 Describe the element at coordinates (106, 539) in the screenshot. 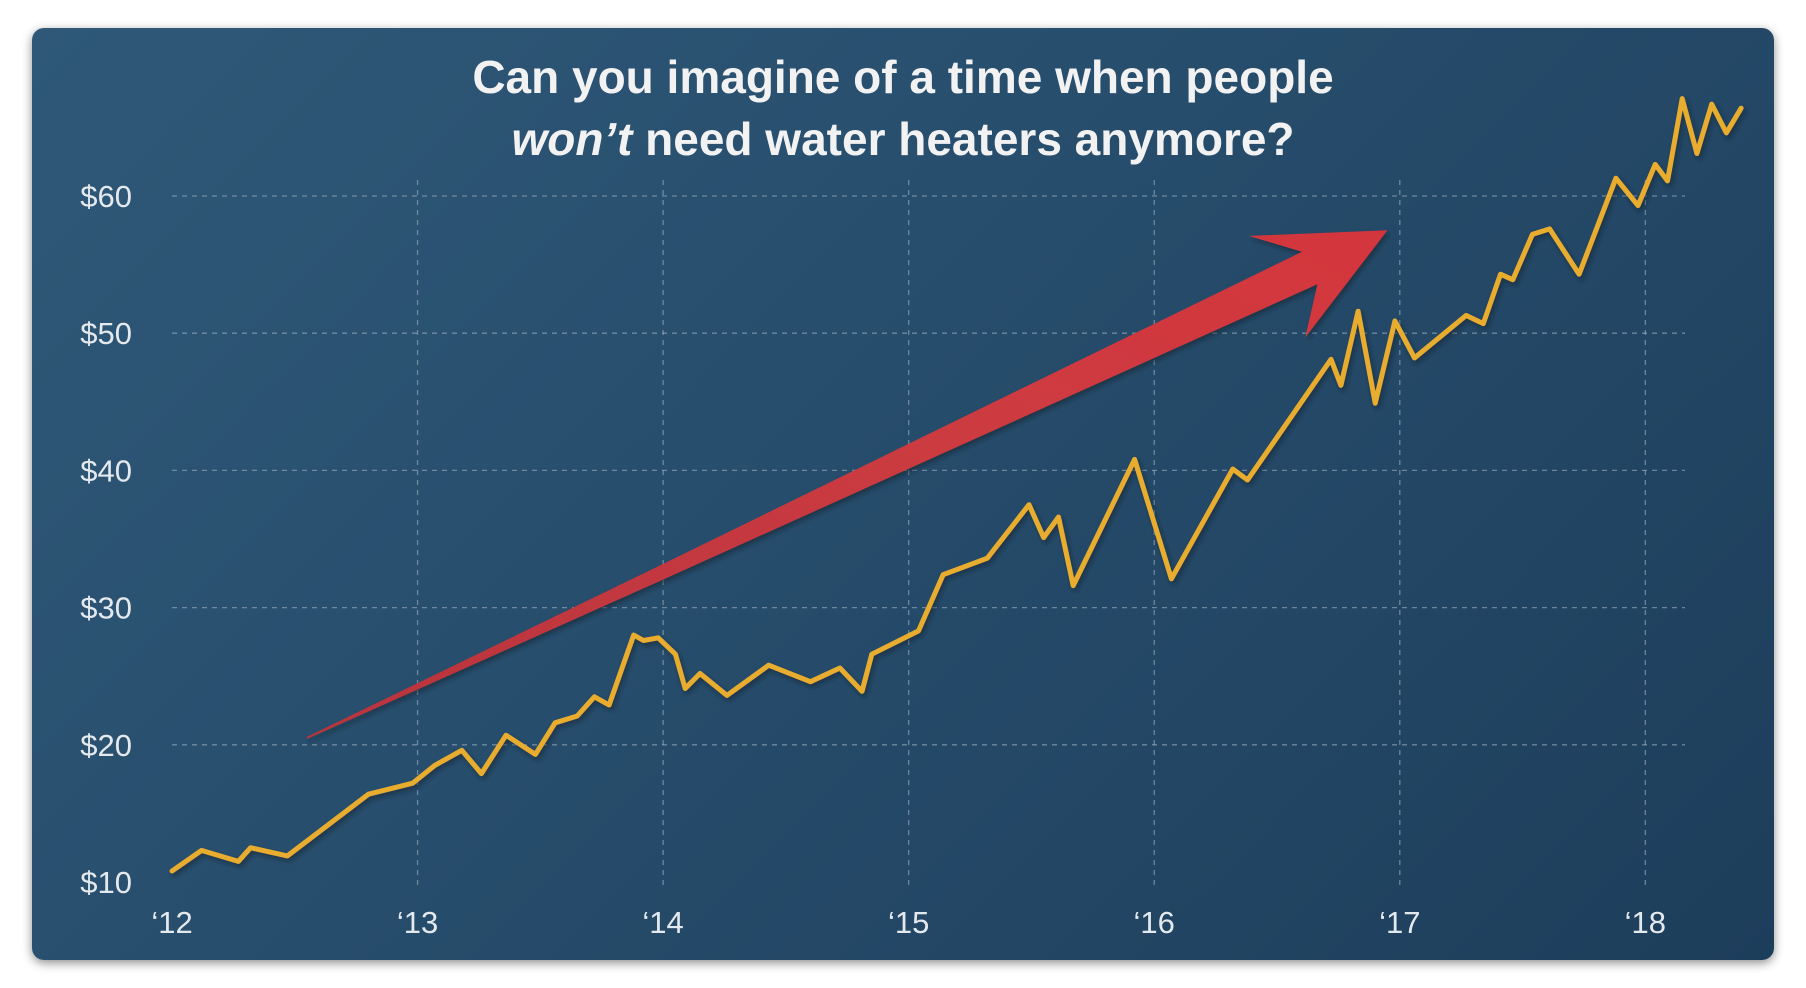

I see `y-axis-labels: $10 $20 $30 $40 $50 $60` at that location.